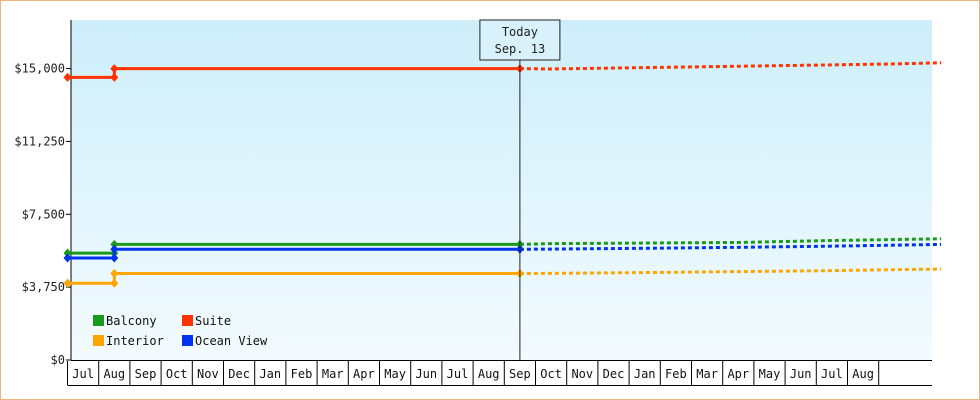 The image size is (980, 400). What do you see at coordinates (39, 141) in the screenshot?
I see `y-tick-label: $11,250` at bounding box center [39, 141].